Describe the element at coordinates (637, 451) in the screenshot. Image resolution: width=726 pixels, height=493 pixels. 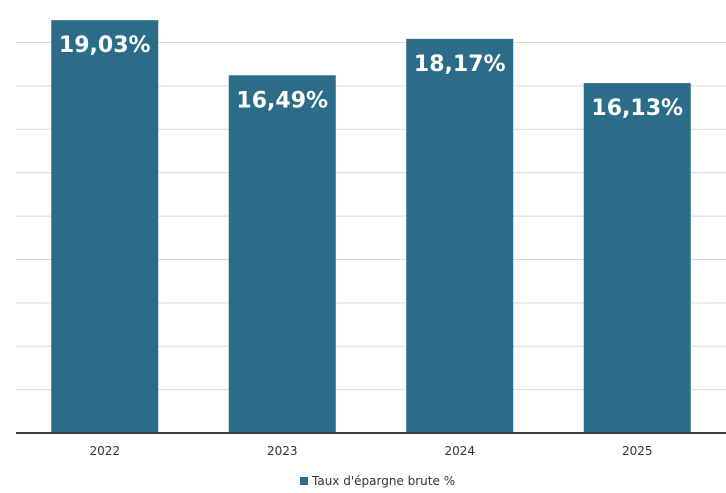
I see `x-tick-2025: 2025` at that location.